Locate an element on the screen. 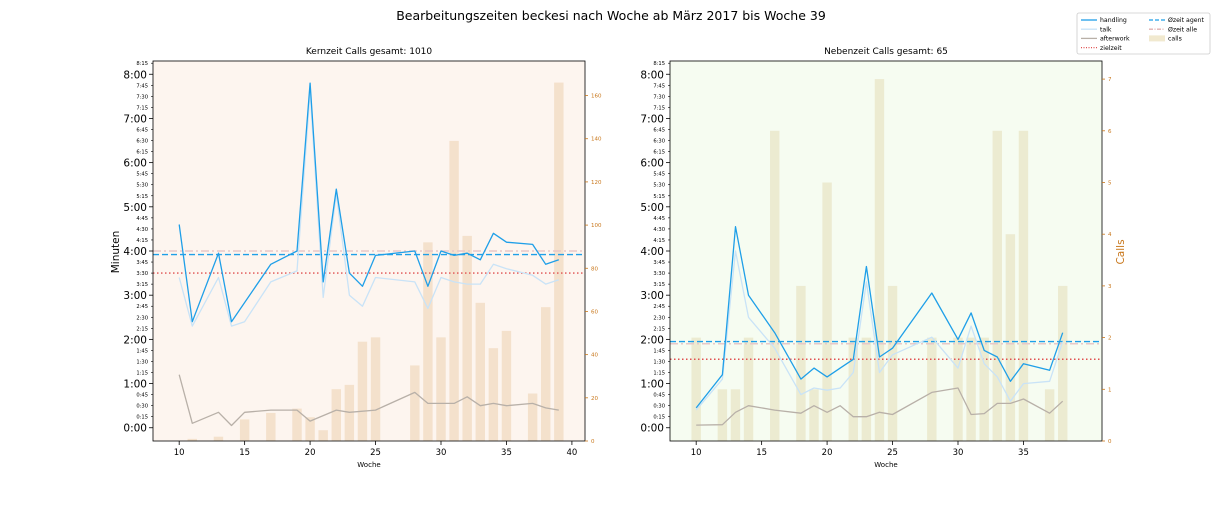 This screenshot has height=508, width=1224. y-tick-label-minor: 4:45 is located at coordinates (142, 219).